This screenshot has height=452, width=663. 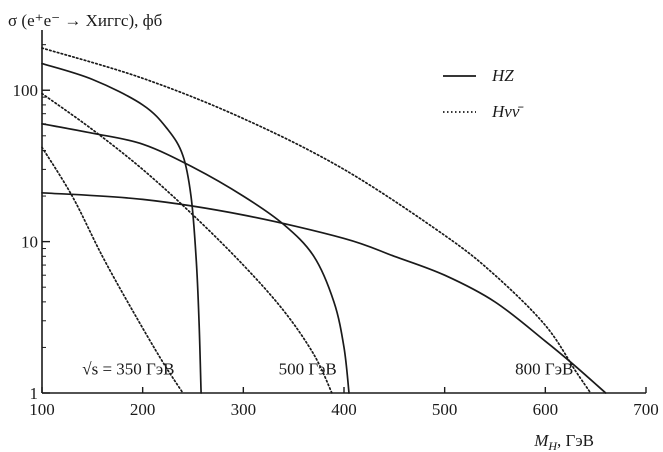 I want to click on x-tick-label-700: 700, so click(x=646, y=409).